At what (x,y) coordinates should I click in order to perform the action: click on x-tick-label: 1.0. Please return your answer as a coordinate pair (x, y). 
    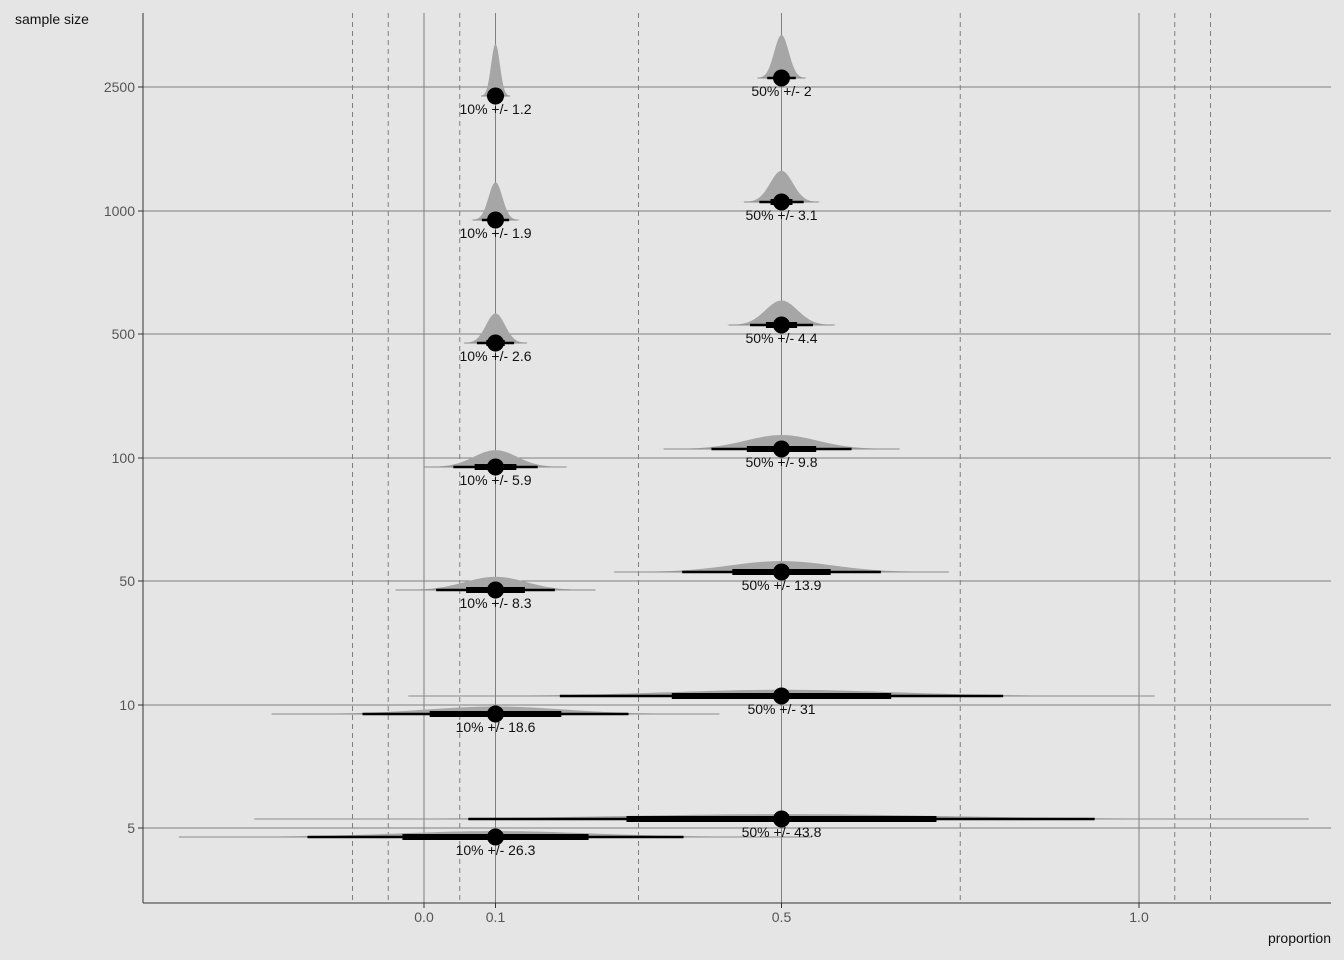
    Looking at the image, I should click on (1139, 917).